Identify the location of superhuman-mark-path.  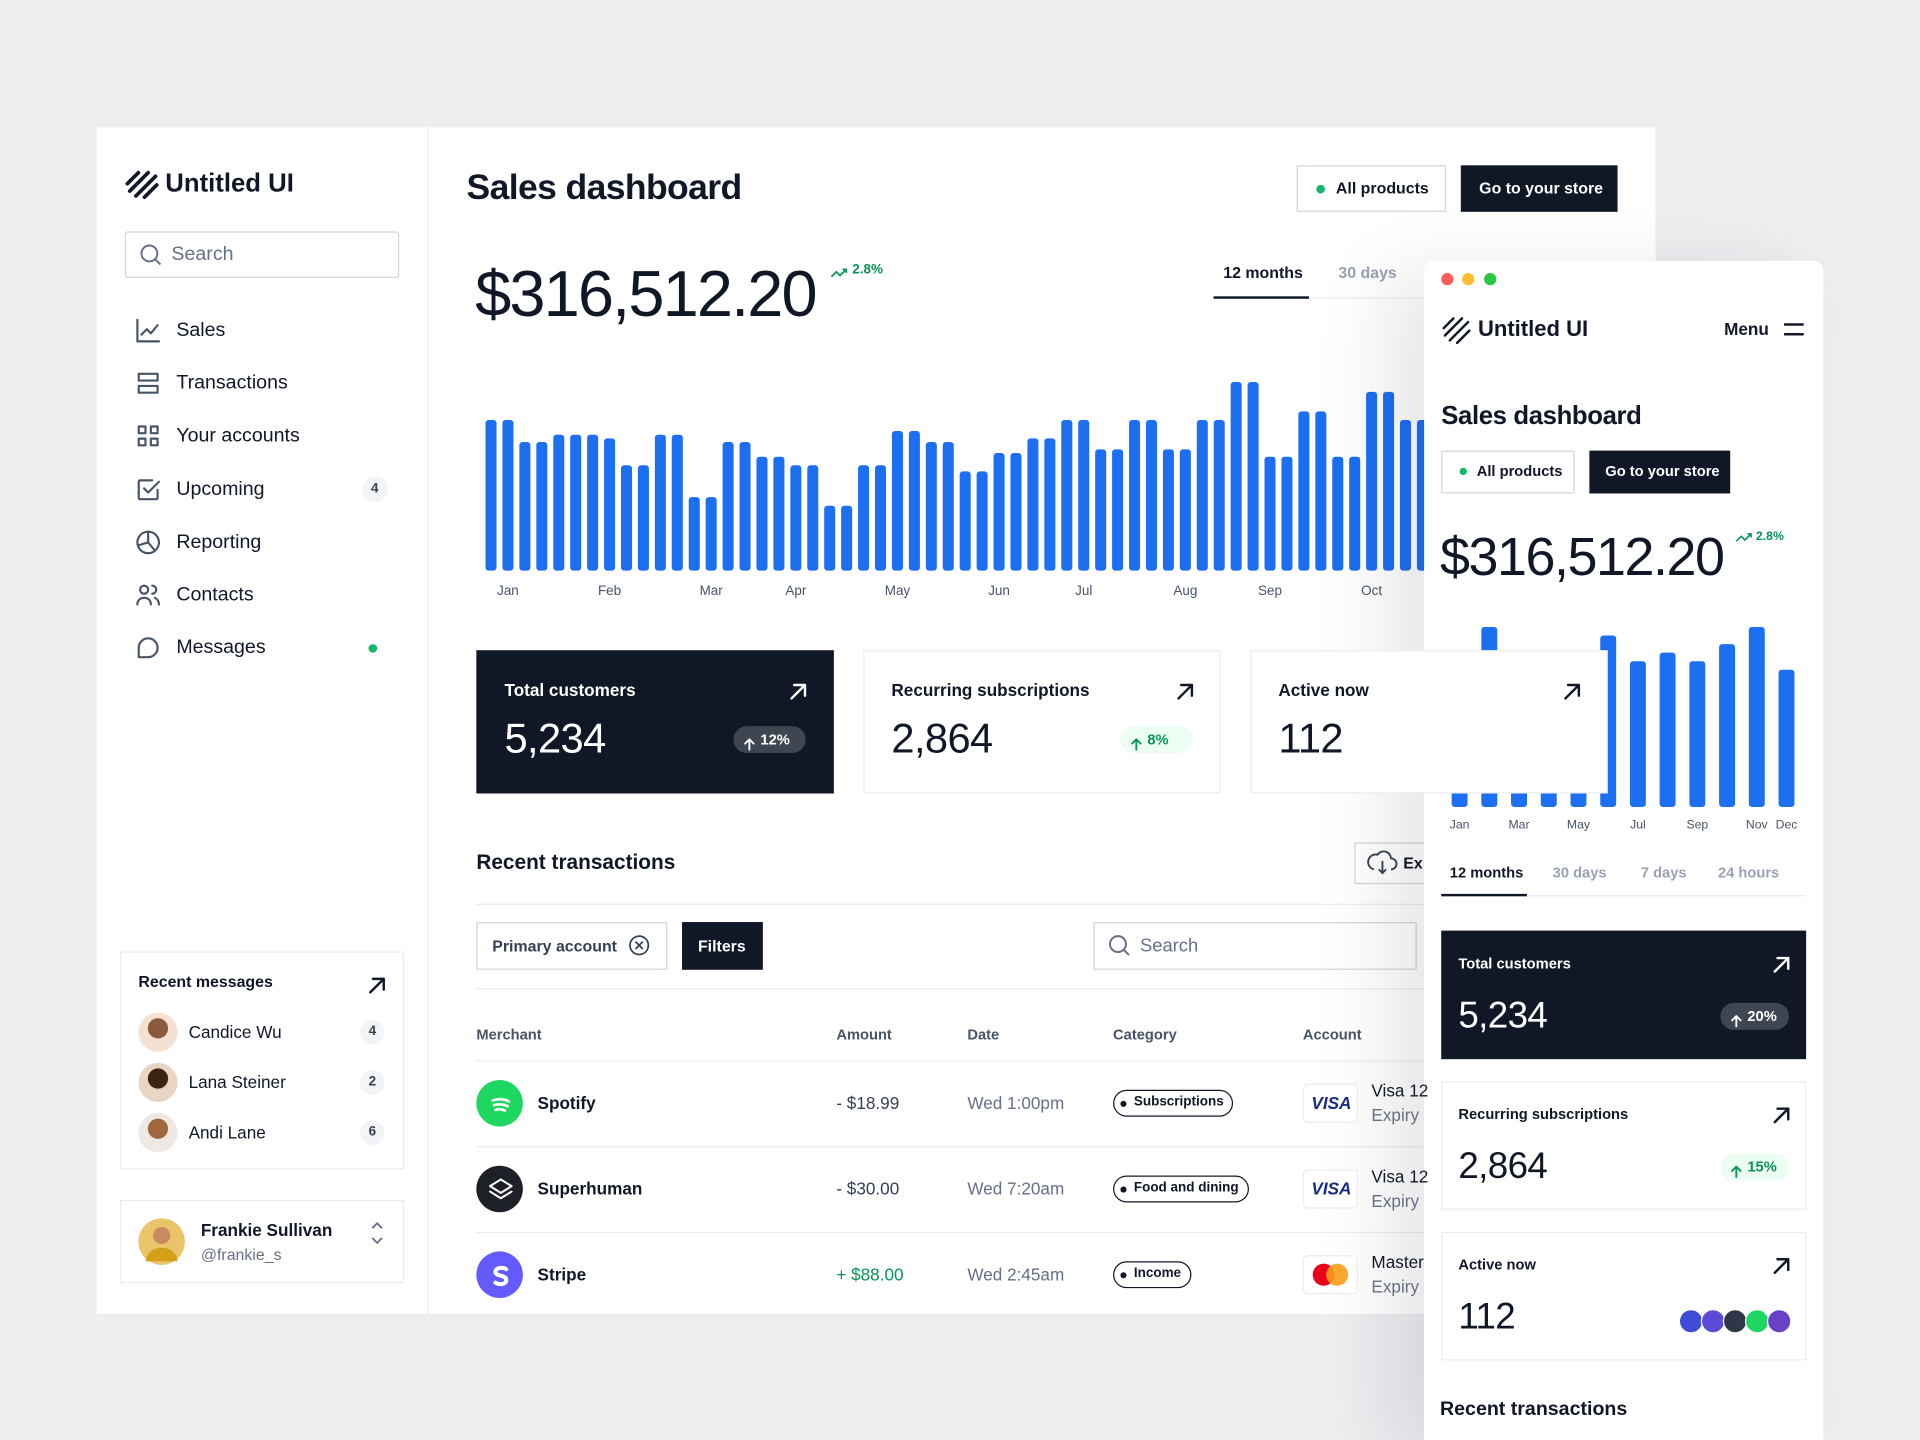
(501, 1189).